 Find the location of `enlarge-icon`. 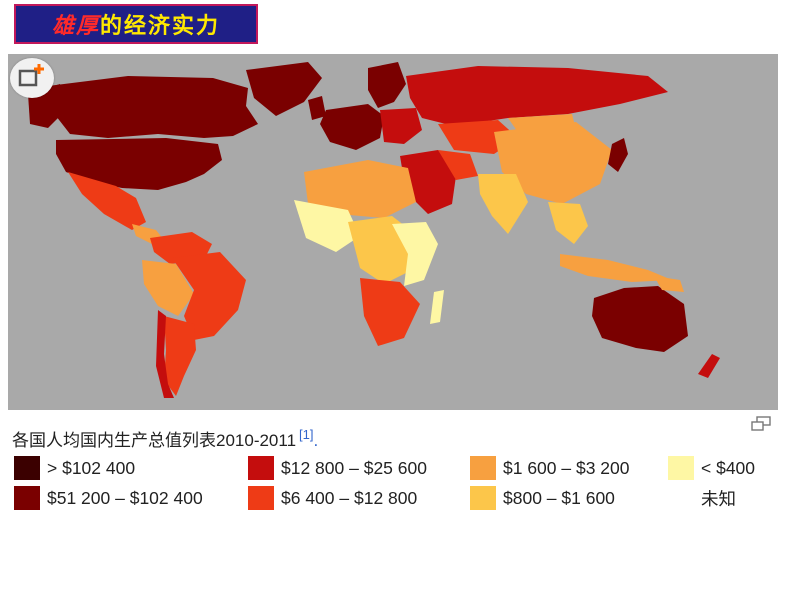

enlarge-icon is located at coordinates (761, 424).